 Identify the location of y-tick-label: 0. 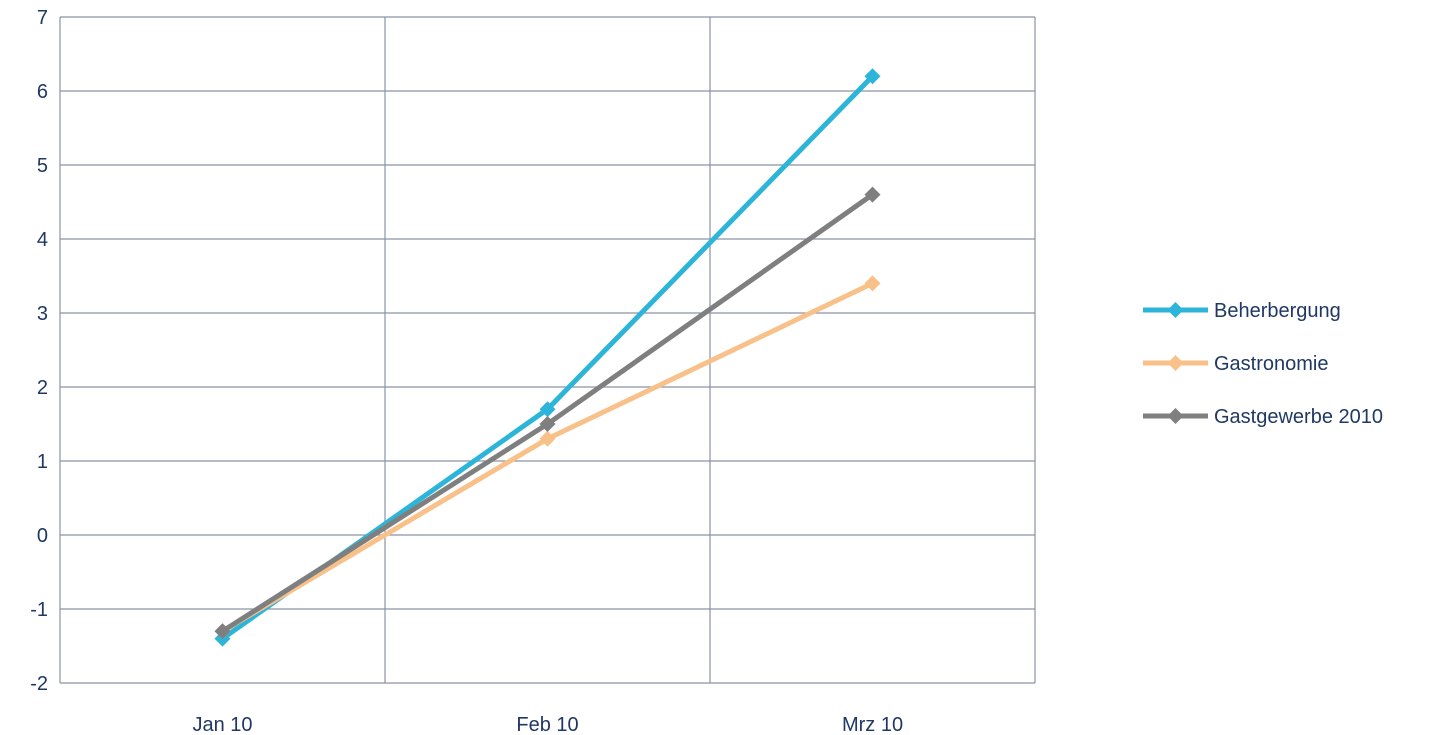
(42, 536).